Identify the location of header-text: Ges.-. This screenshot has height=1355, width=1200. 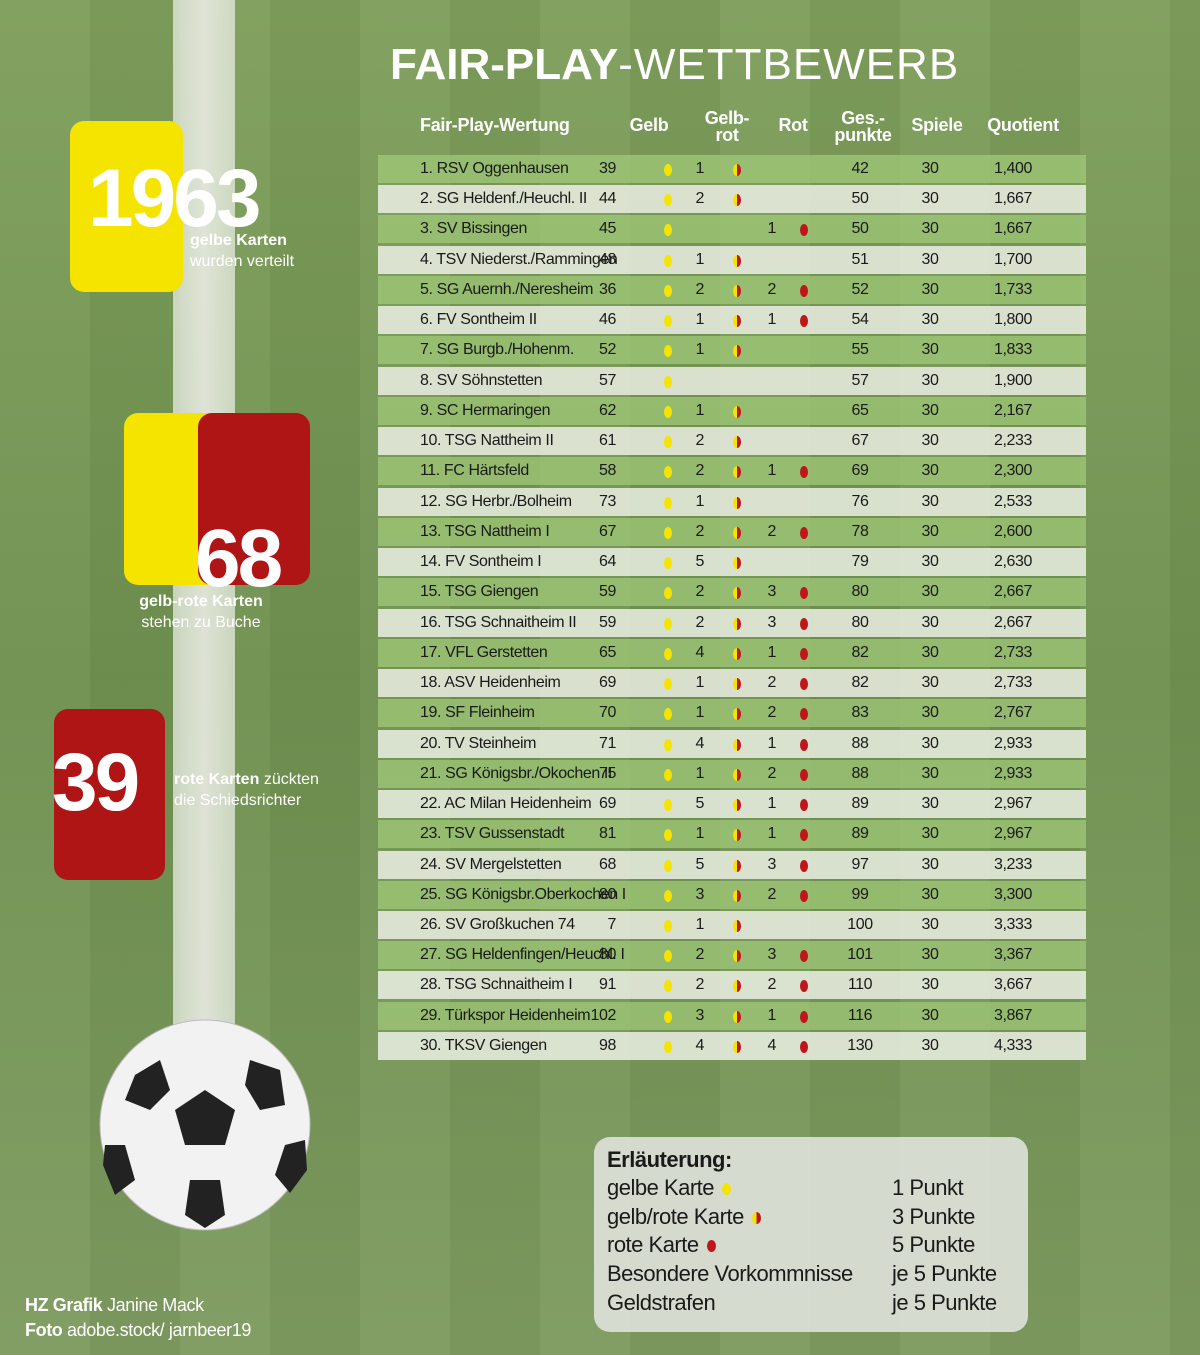
(863, 118).